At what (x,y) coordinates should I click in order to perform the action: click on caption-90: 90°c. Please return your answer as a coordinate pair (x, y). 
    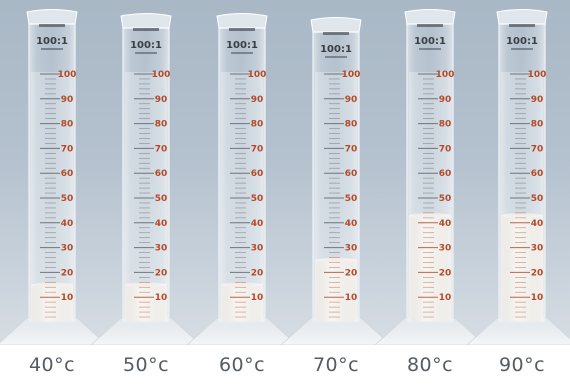
    Looking at the image, I should click on (522, 365).